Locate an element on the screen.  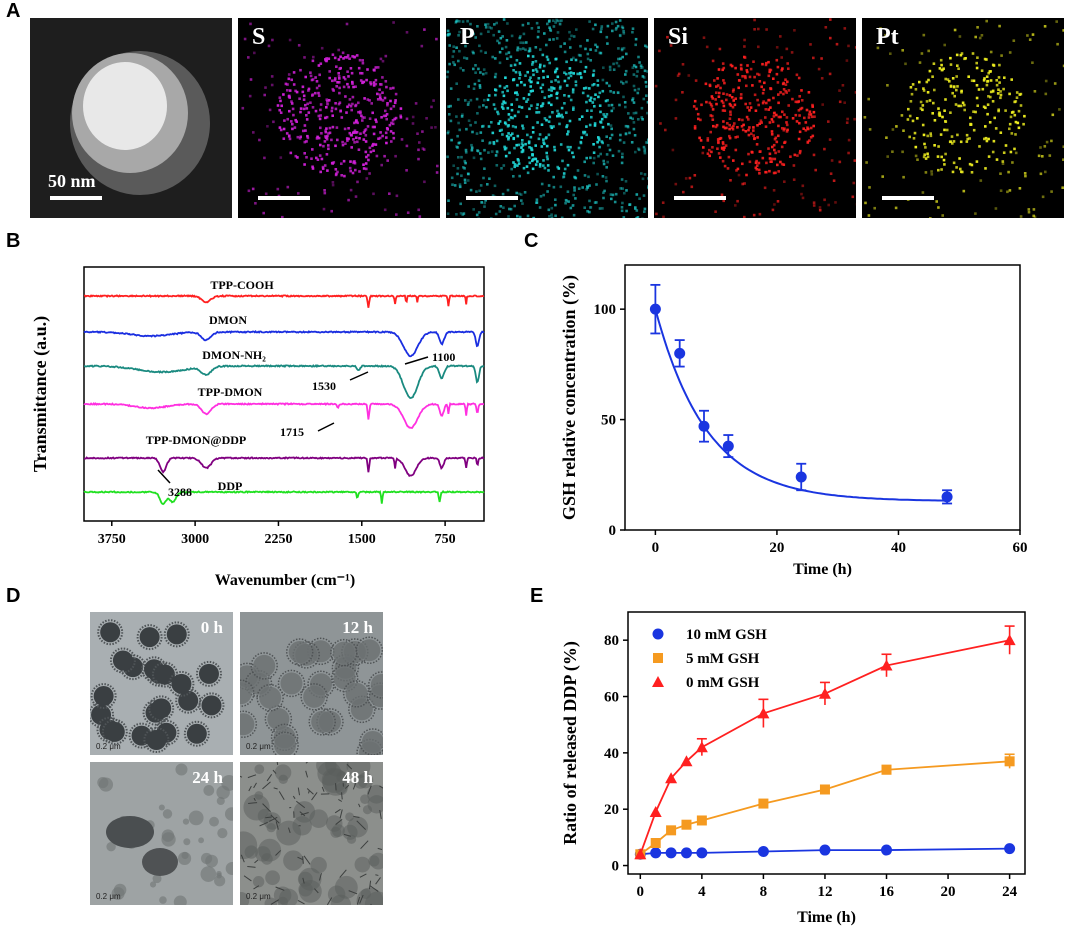
eds-map-pt: Pt is located at coordinates (963, 118).